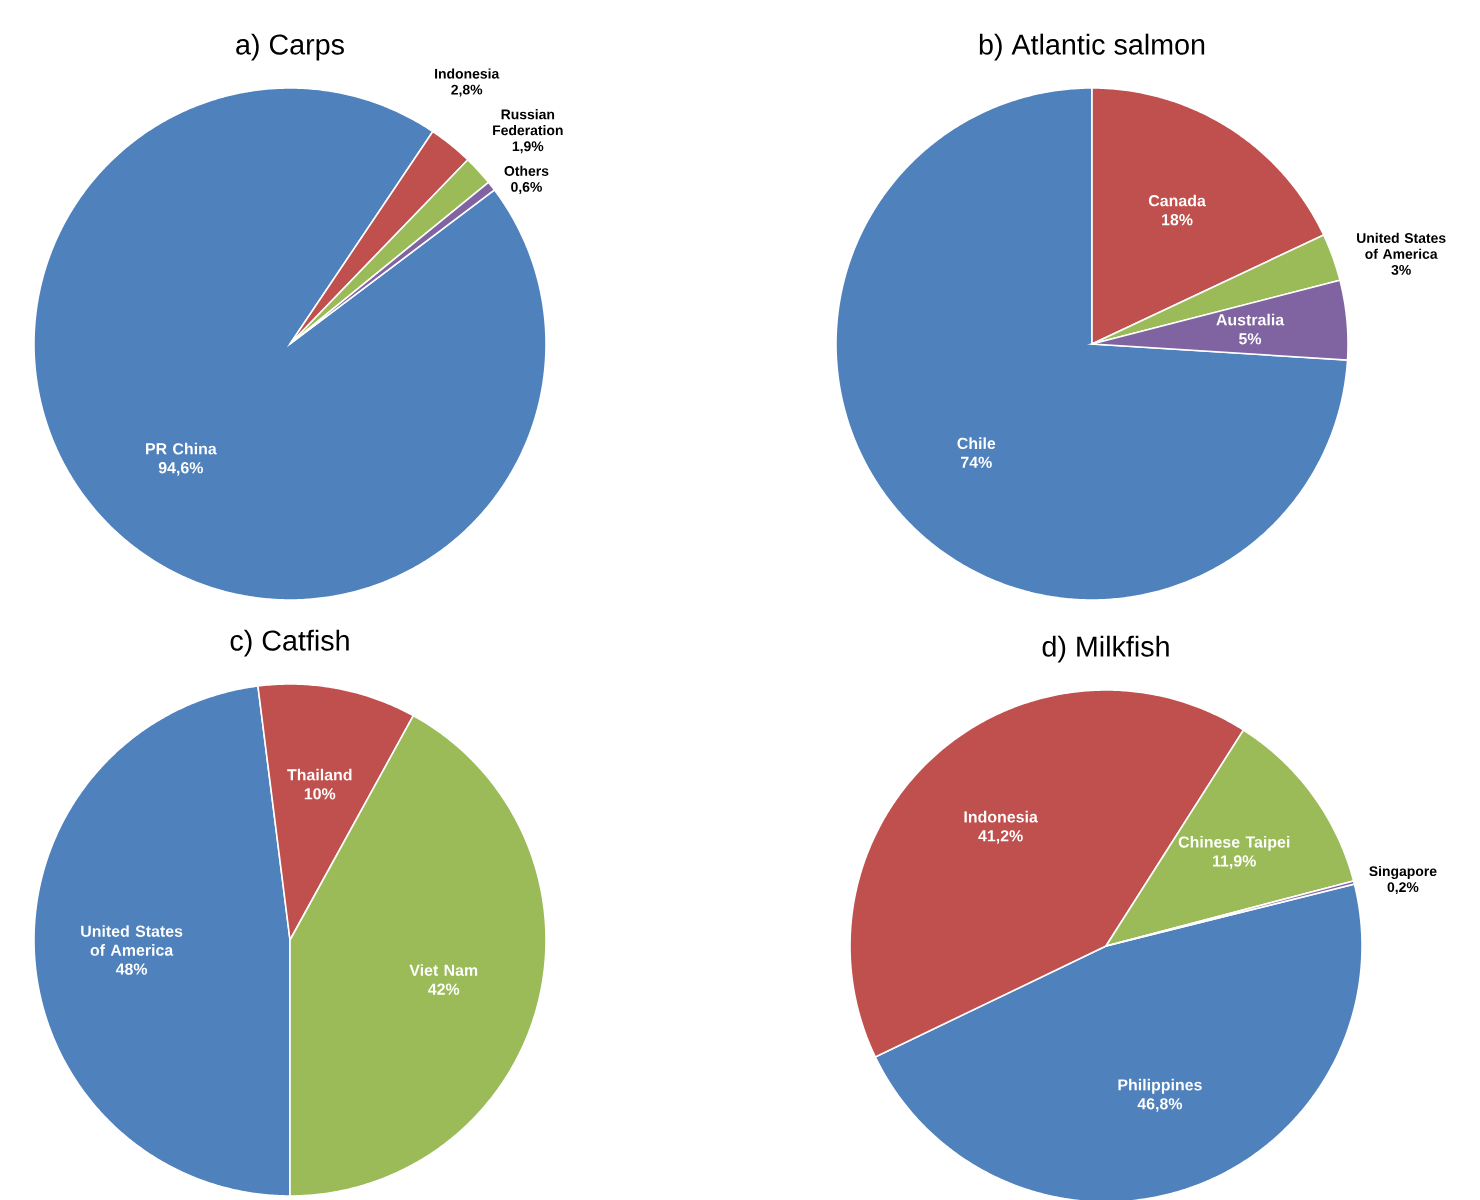 This screenshot has width=1480, height=1200. What do you see at coordinates (290, 47) in the screenshot?
I see `chart-title: a) Carps` at bounding box center [290, 47].